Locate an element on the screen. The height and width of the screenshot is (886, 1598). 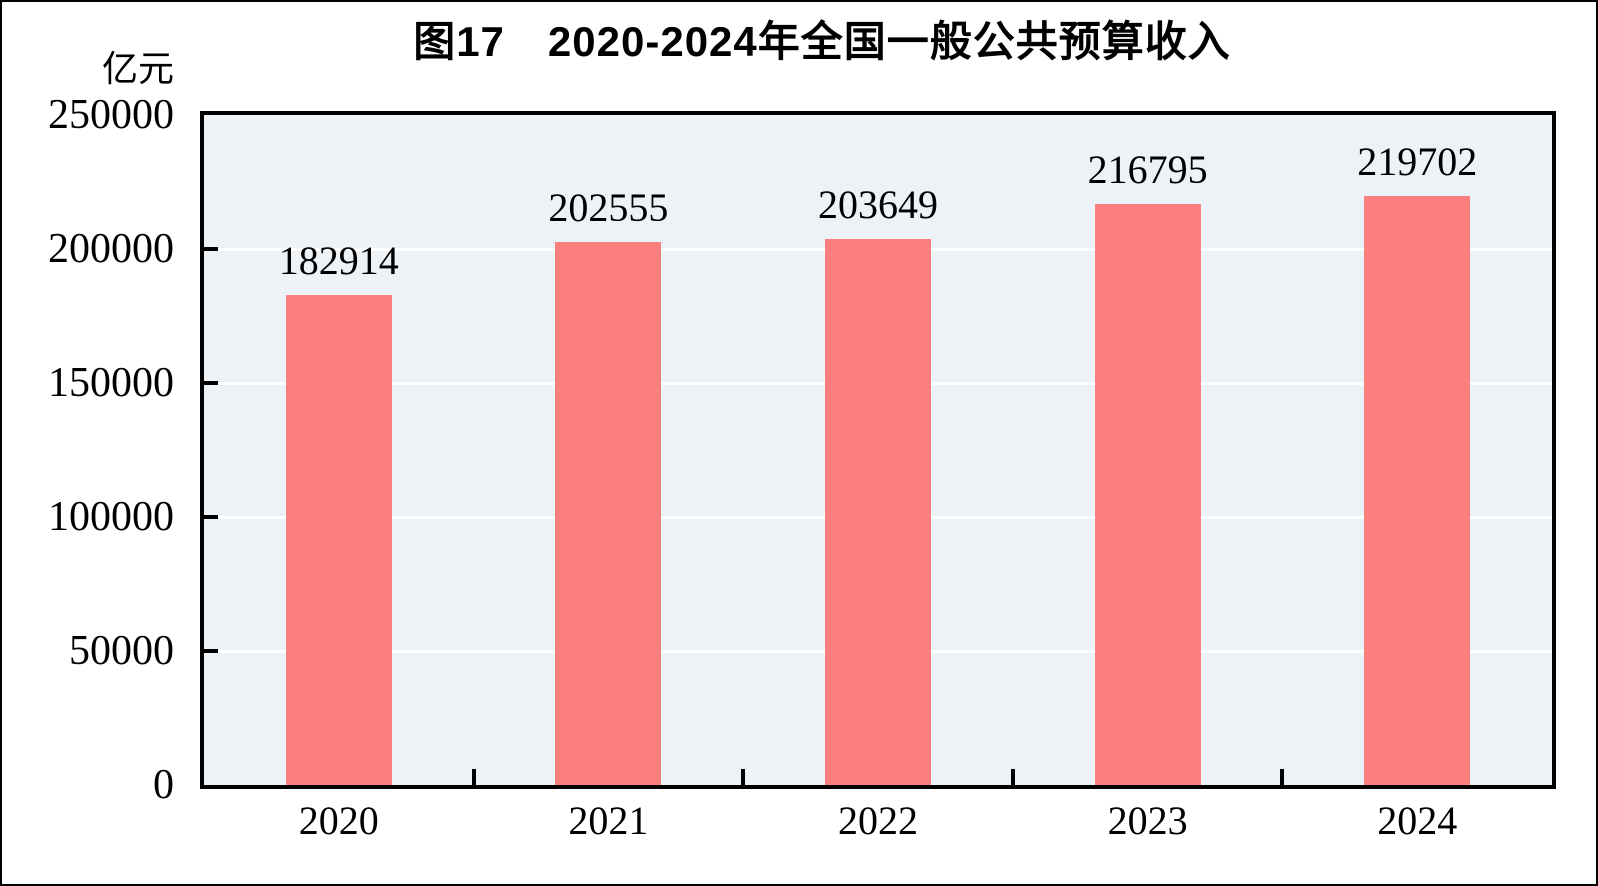
y-tick-label-150000: 150000 is located at coordinates (111, 383).